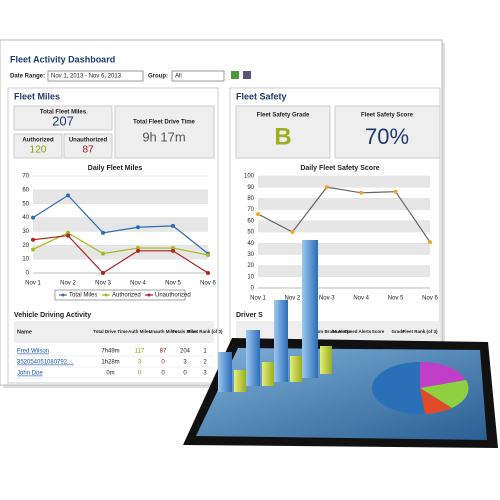 The width and height of the screenshot is (500, 500). I want to click on kpi-value: 87, so click(88, 150).